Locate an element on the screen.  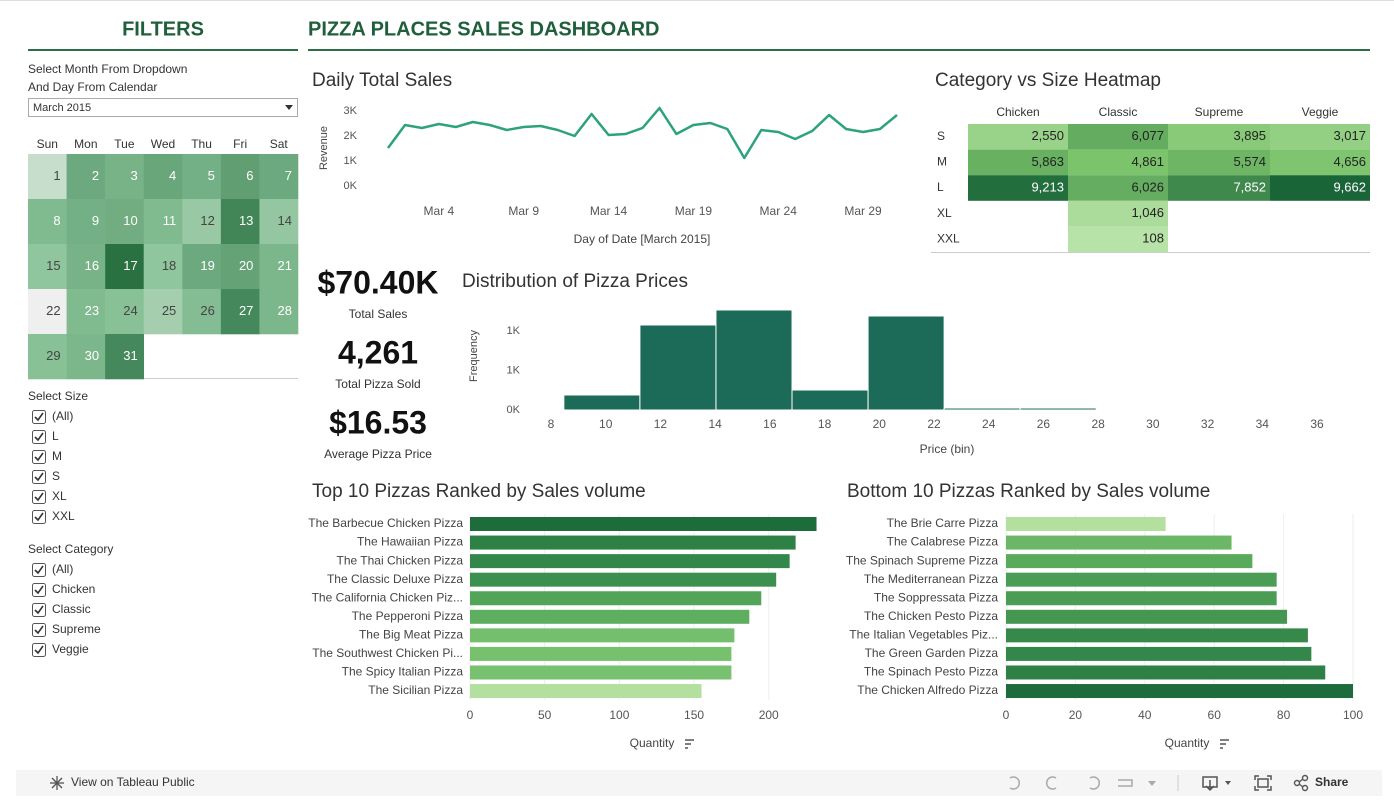
calendar-day-number: 2 is located at coordinates (95, 175).